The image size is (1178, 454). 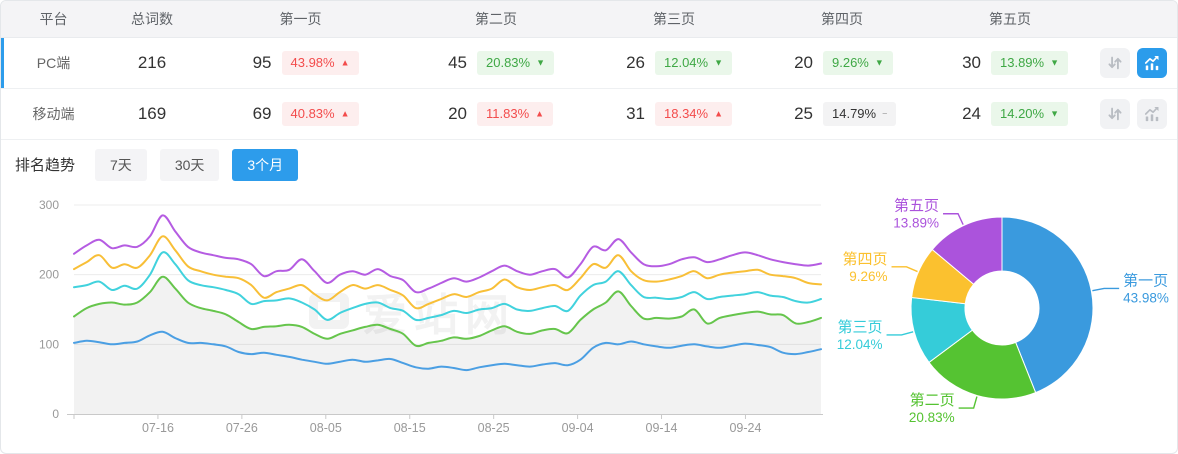 I want to click on tab-30-days: 30天, so click(x=189, y=164).